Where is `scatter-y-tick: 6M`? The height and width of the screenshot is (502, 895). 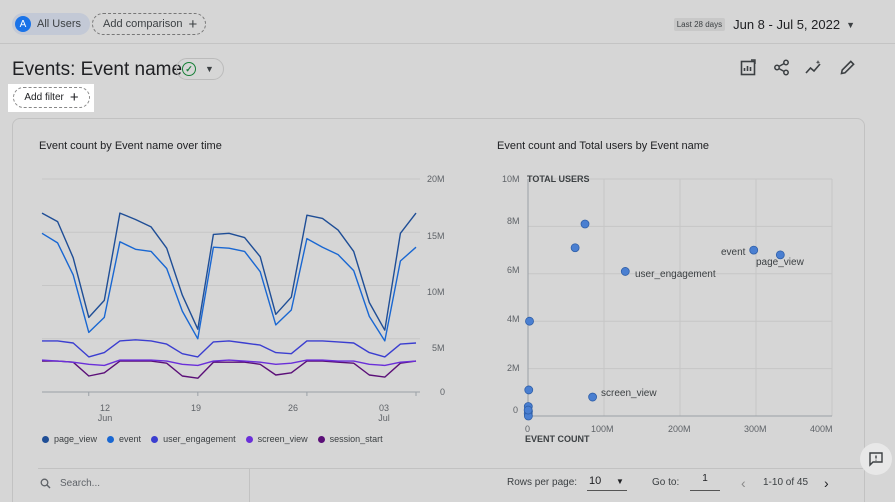 scatter-y-tick: 6M is located at coordinates (513, 270).